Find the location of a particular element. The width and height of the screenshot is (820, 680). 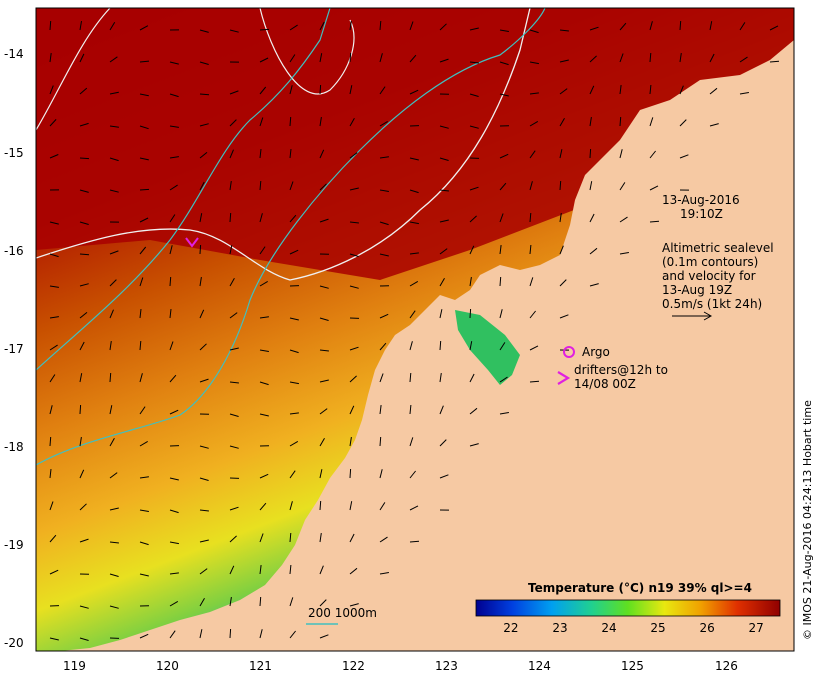

colorbar-tick-label: 24 is located at coordinates (608, 628).